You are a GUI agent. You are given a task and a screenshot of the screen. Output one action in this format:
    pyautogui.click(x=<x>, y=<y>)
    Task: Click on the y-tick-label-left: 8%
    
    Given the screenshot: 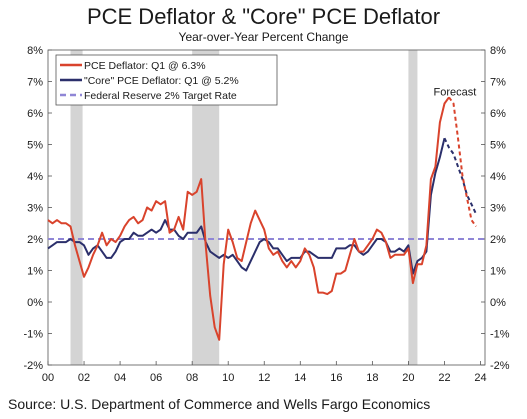 What is the action you would take?
    pyautogui.click(x=35, y=51)
    